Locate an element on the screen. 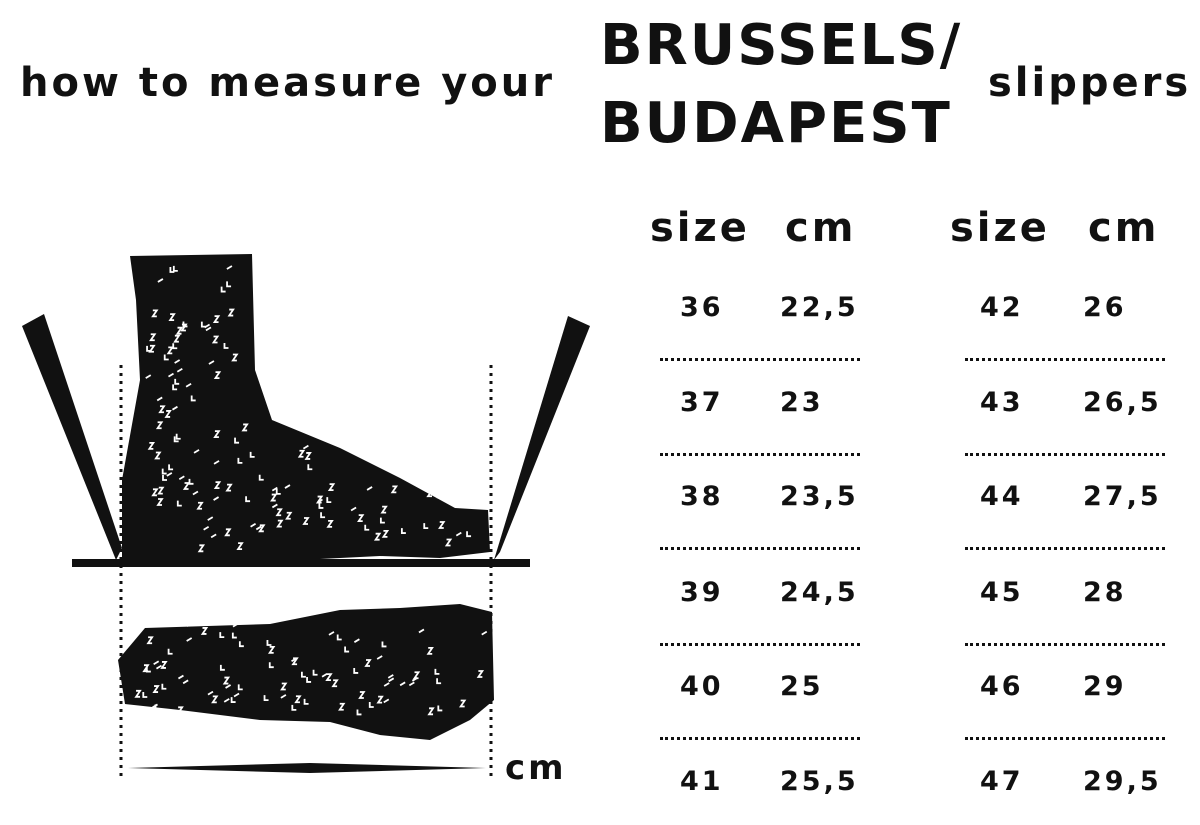 The width and height of the screenshot is (1200, 825). unit-label: cm is located at coordinates (536, 768).